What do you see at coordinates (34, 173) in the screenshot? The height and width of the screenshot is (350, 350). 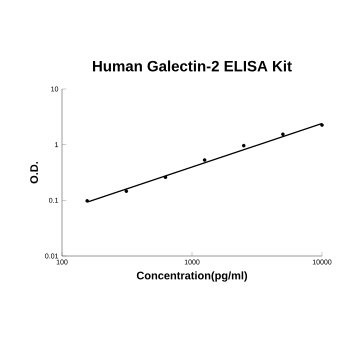 I see `y-axis-title: O.D.` at bounding box center [34, 173].